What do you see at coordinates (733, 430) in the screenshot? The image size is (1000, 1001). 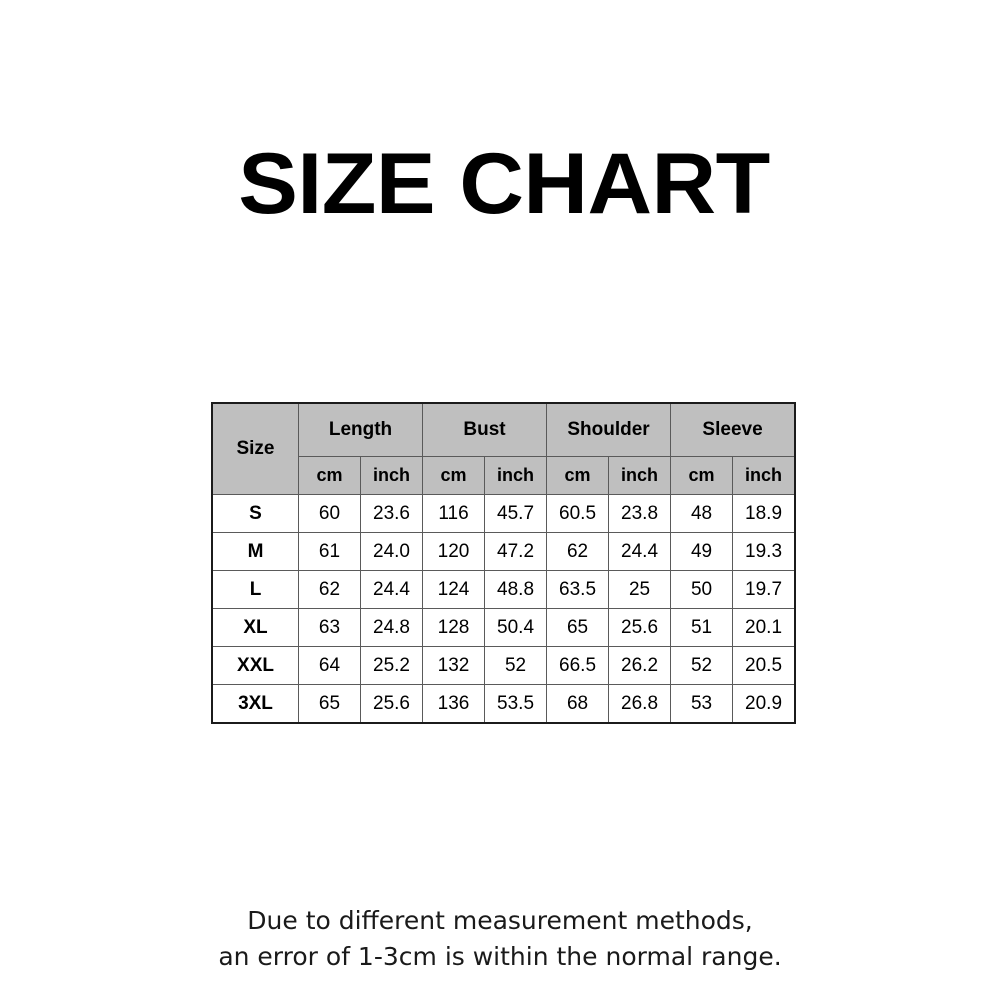 I see `column-header-sleeve: Sleeve` at bounding box center [733, 430].